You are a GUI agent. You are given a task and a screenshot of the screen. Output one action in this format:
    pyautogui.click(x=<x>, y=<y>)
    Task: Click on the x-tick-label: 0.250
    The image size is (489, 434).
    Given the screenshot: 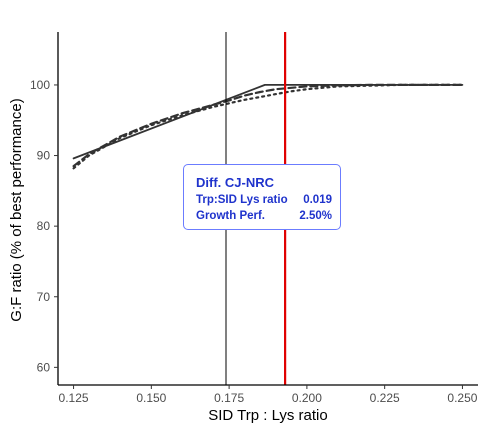 What is the action you would take?
    pyautogui.click(x=462, y=398)
    